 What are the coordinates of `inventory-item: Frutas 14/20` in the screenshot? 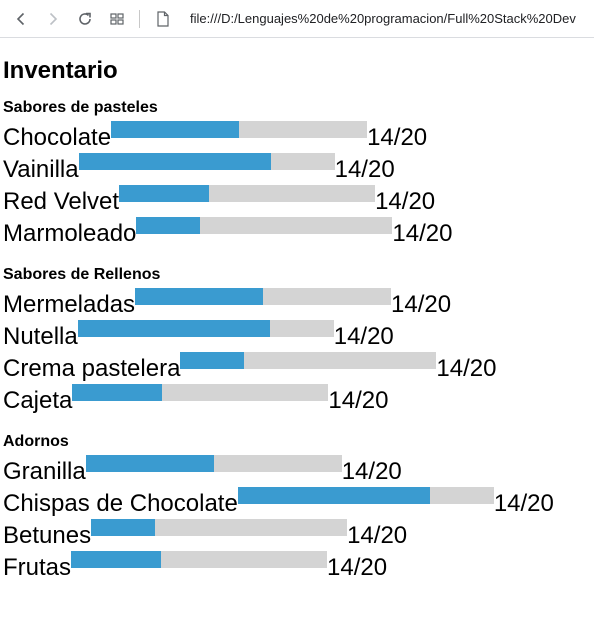 It's located at (298, 564).